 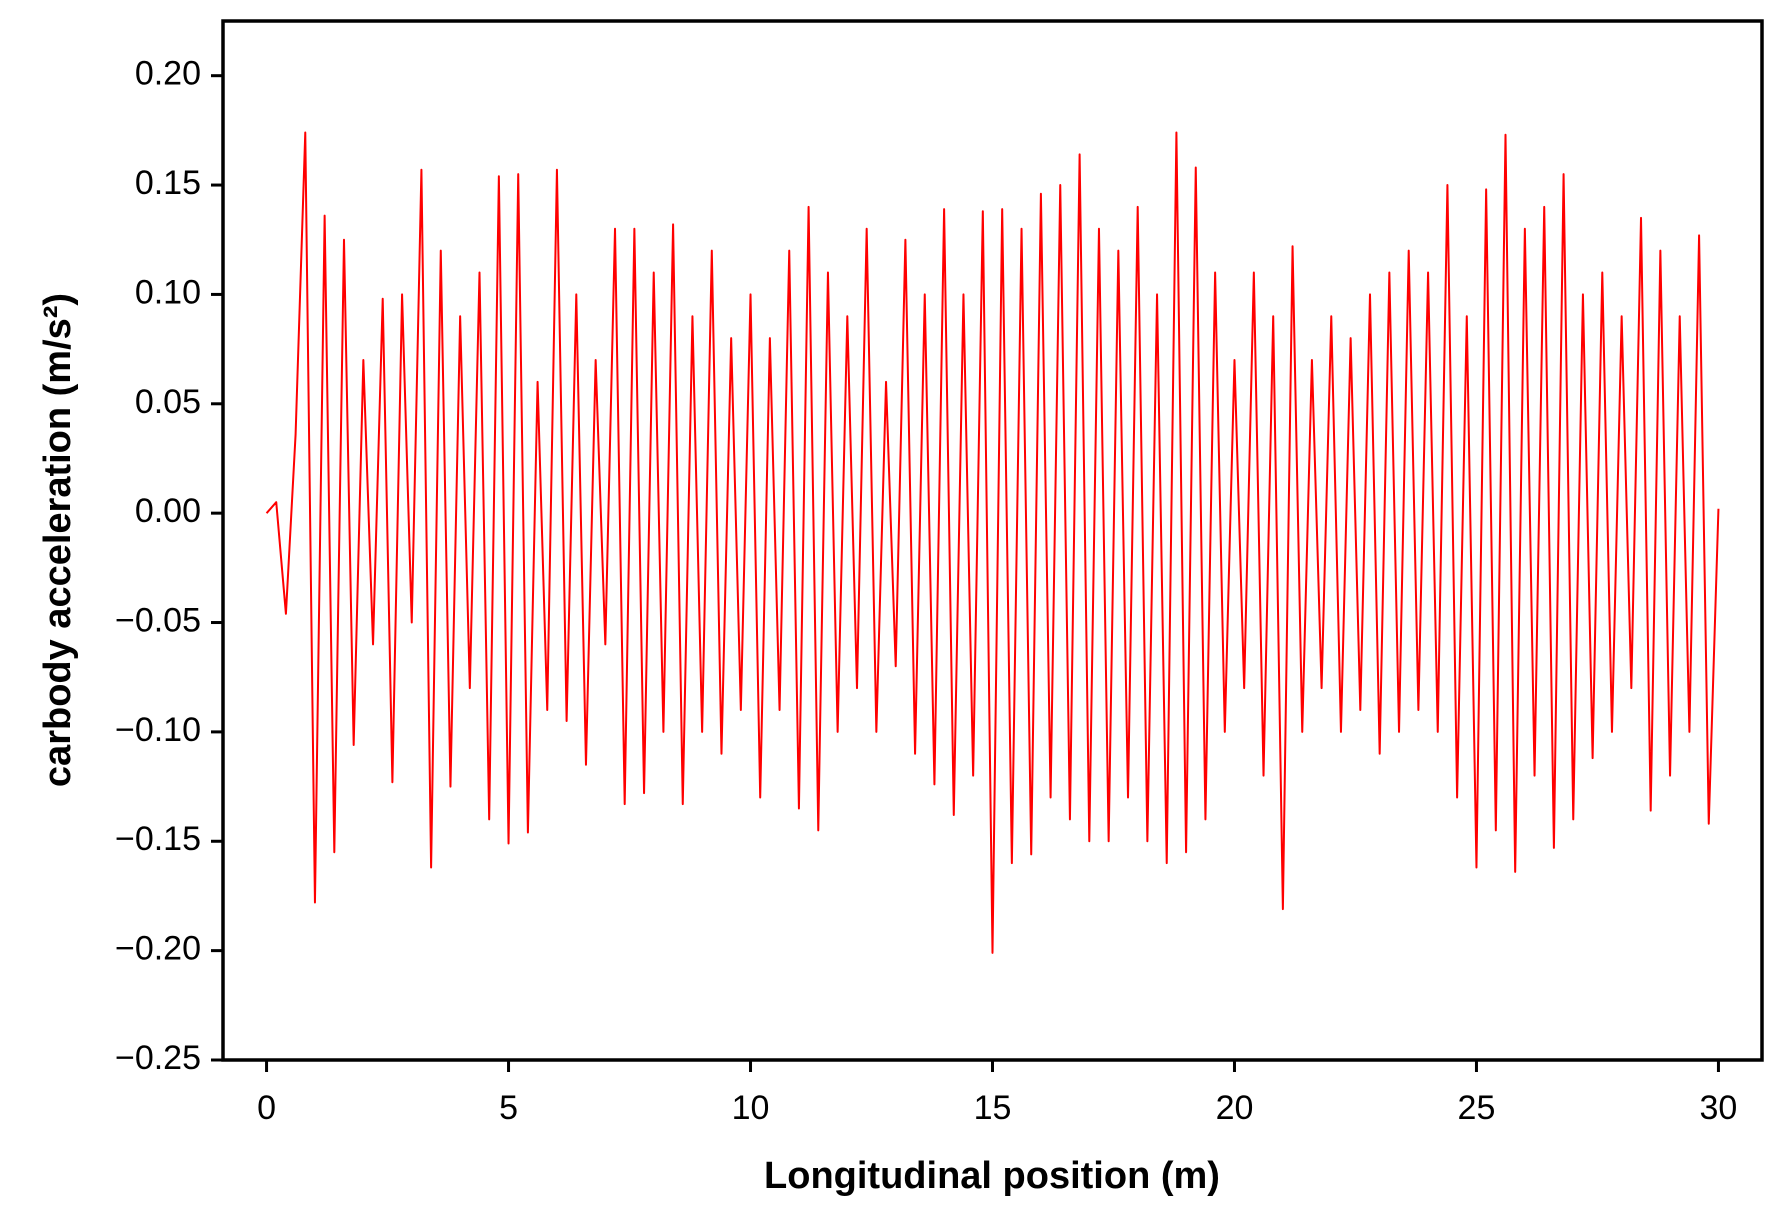 I want to click on y-tick-label: −0.20, so click(x=158, y=949).